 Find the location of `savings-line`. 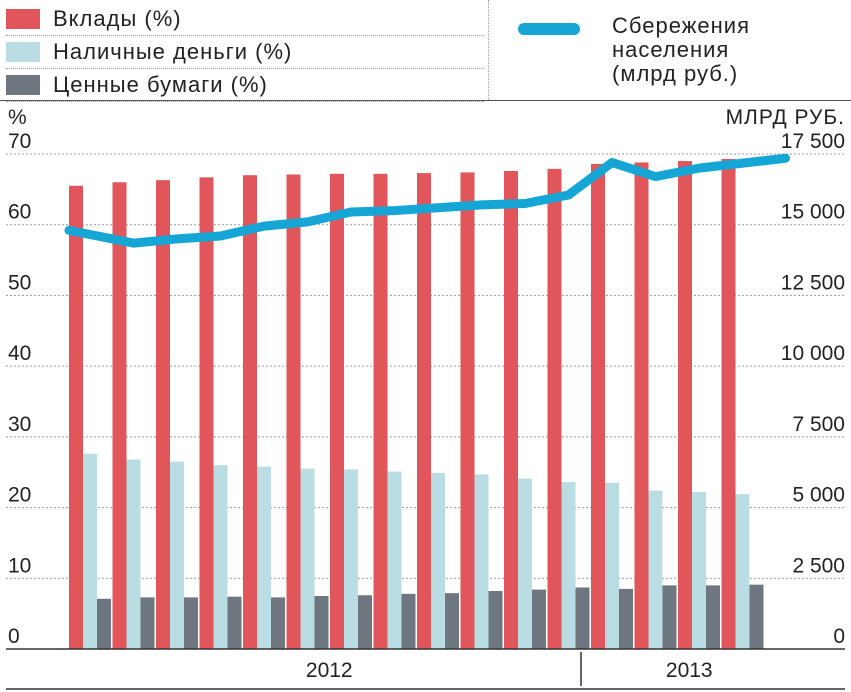

savings-line is located at coordinates (427, 200).